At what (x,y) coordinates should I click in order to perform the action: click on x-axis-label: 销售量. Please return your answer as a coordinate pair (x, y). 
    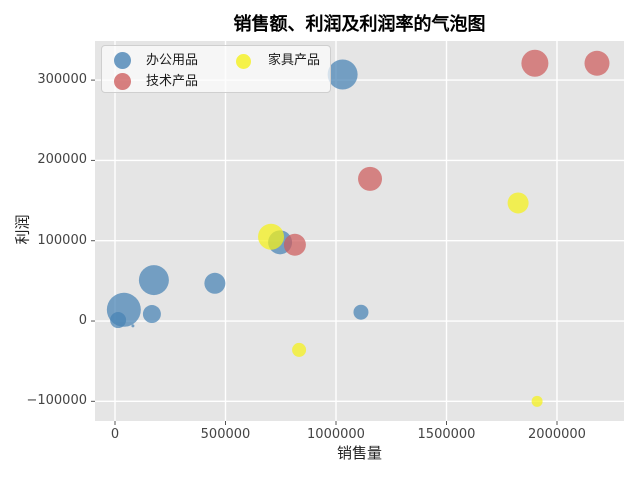
    Looking at the image, I should click on (359, 453).